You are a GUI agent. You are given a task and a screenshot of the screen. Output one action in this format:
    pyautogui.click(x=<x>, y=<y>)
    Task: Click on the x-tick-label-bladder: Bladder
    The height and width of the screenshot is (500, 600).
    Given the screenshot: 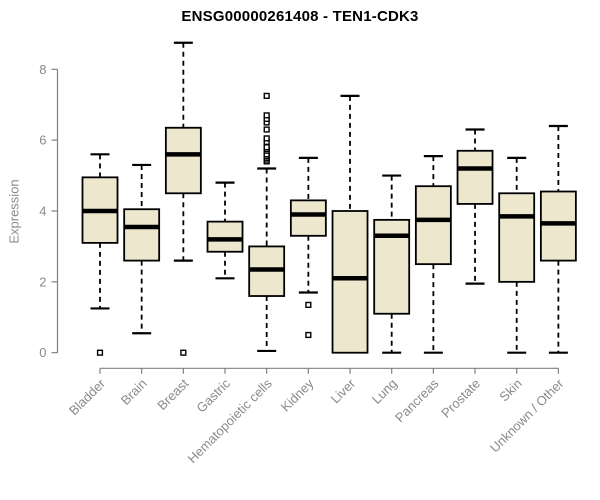 What is the action you would take?
    pyautogui.click(x=87, y=396)
    